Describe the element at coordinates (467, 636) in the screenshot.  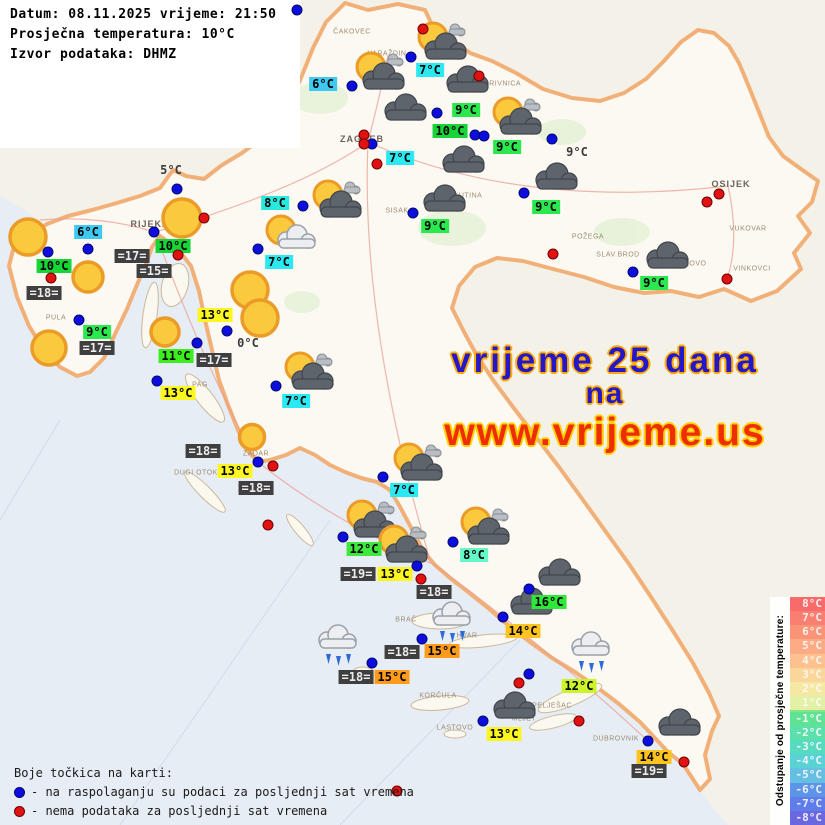
I see `city-label: HVAR` at that location.